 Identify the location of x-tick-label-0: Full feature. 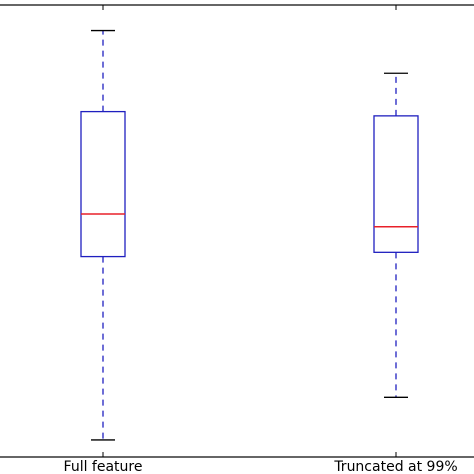
(103, 466).